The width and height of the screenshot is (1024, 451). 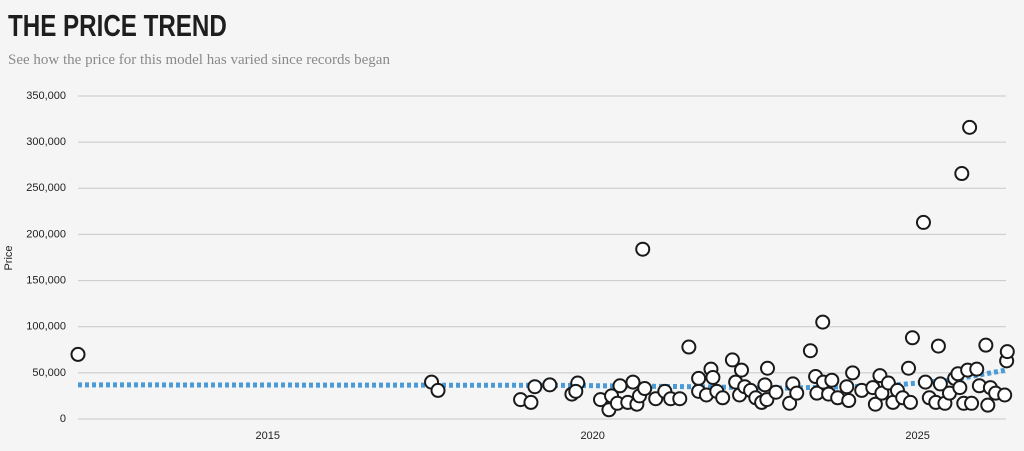 What do you see at coordinates (49, 373) in the screenshot?
I see `y-tick-label: 50,000` at bounding box center [49, 373].